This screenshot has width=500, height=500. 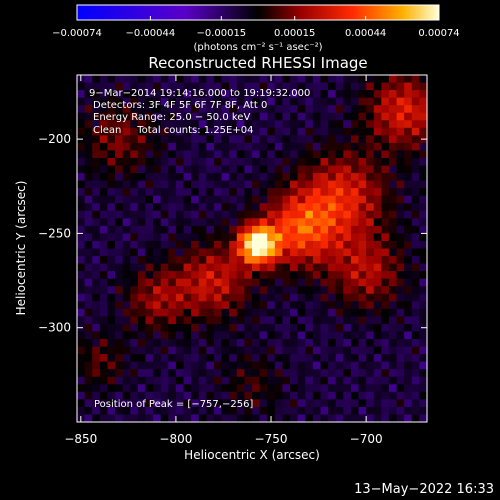 What do you see at coordinates (21, 248) in the screenshot?
I see `y-axis-label: Heliocentric Y (arcsec)` at bounding box center [21, 248].